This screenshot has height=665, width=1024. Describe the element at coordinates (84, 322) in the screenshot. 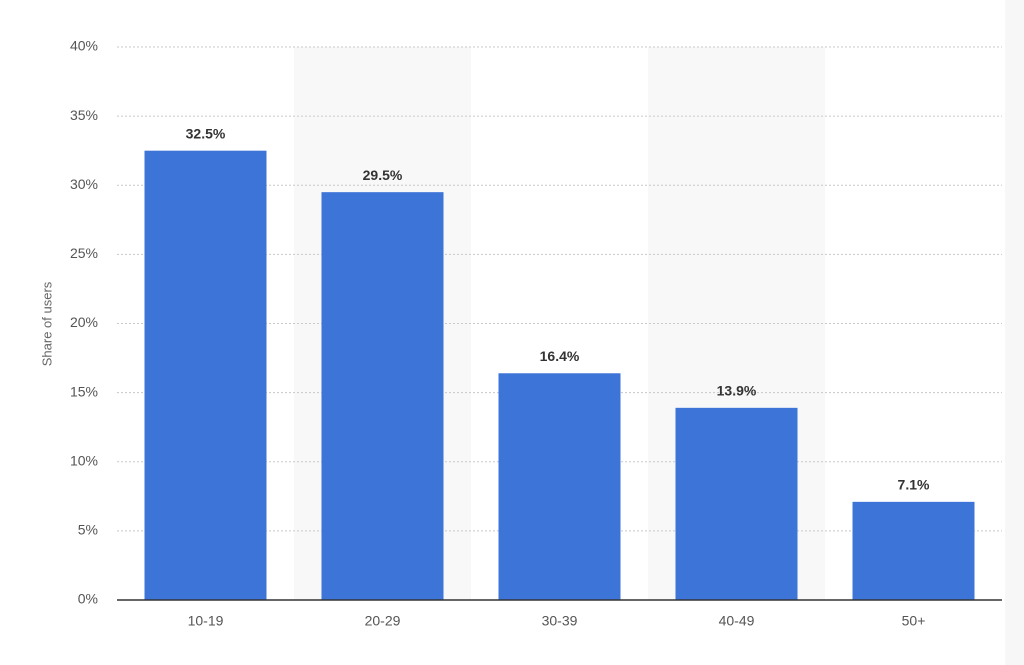

I see `y-tick-label: 20%` at that location.